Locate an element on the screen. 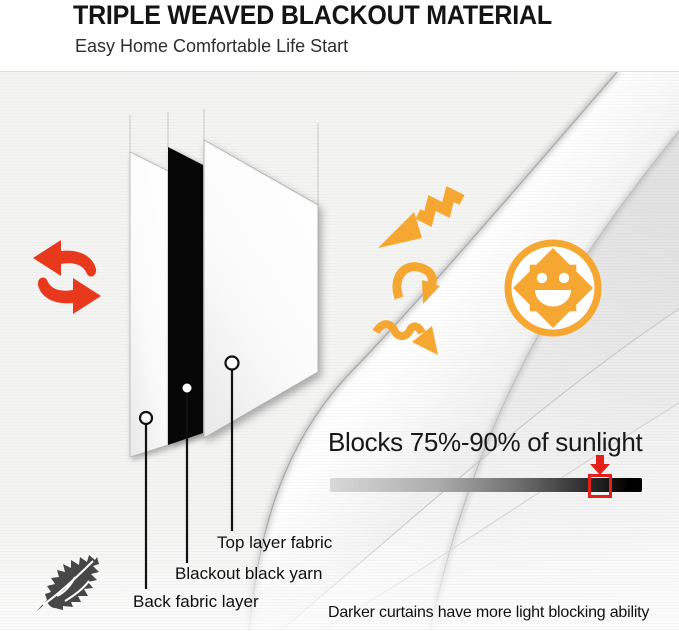 The width and height of the screenshot is (679, 631). page-subtitle: Easy Home Comfortable Life Start is located at coordinates (212, 46).